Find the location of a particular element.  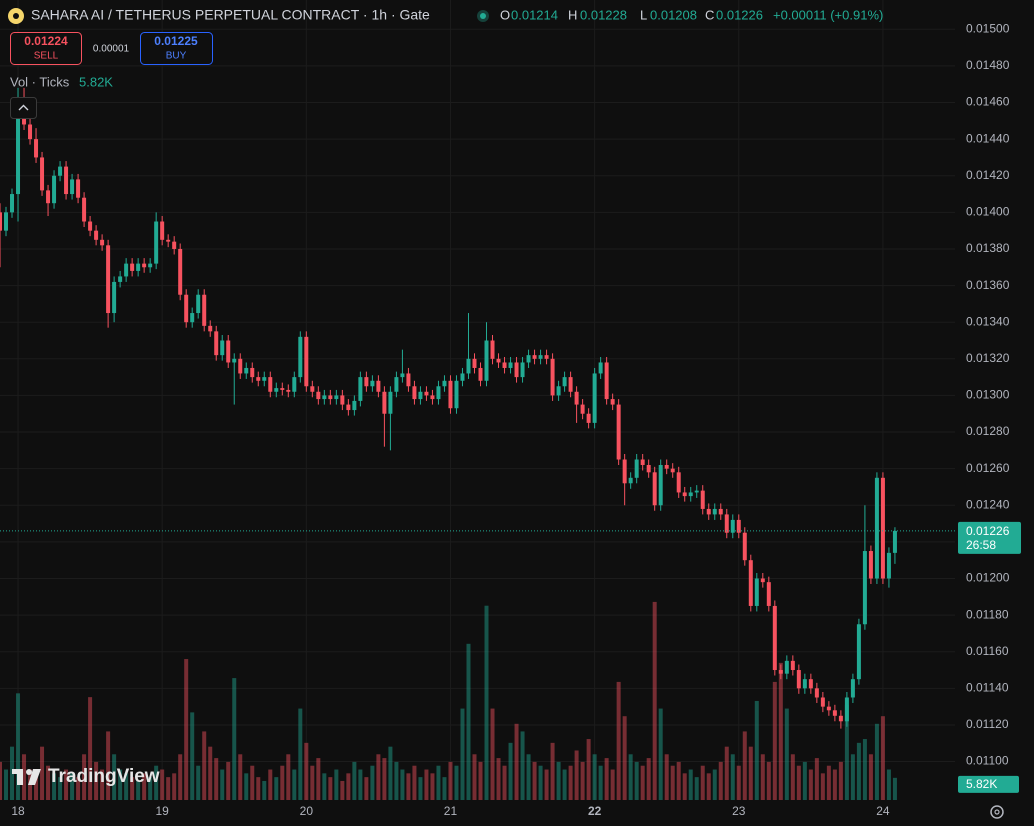

collapse-button is located at coordinates (23, 108).